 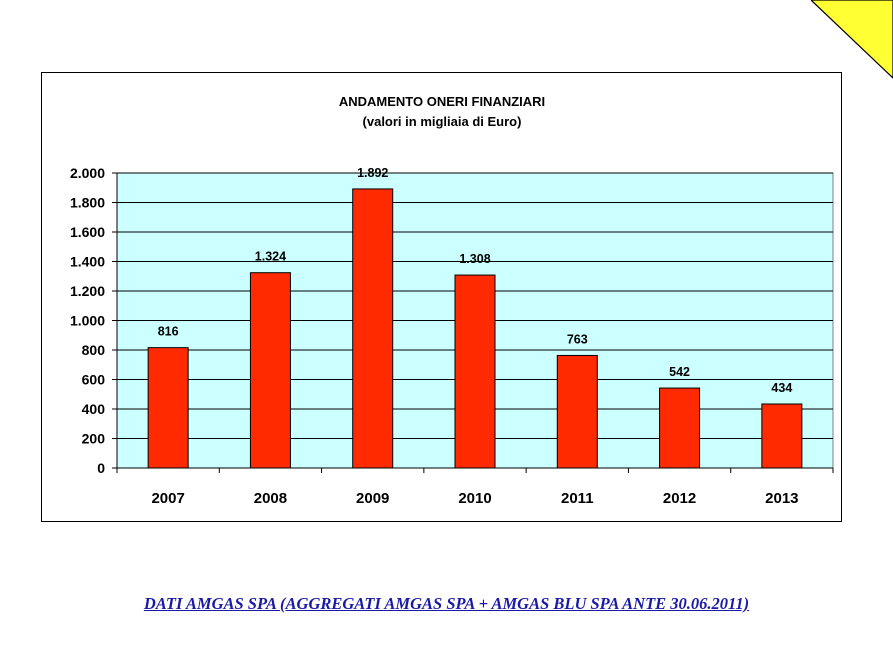 What do you see at coordinates (87, 321) in the screenshot?
I see `y-tick-label: 1.000` at bounding box center [87, 321].